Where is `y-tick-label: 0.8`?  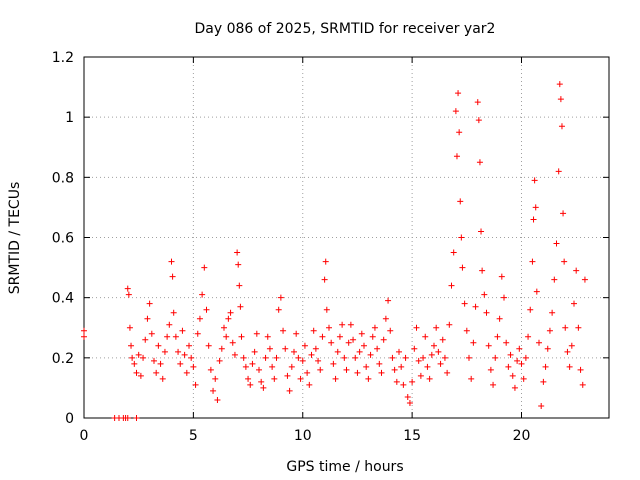
y-tick-label: 0.8 is located at coordinates (63, 178).